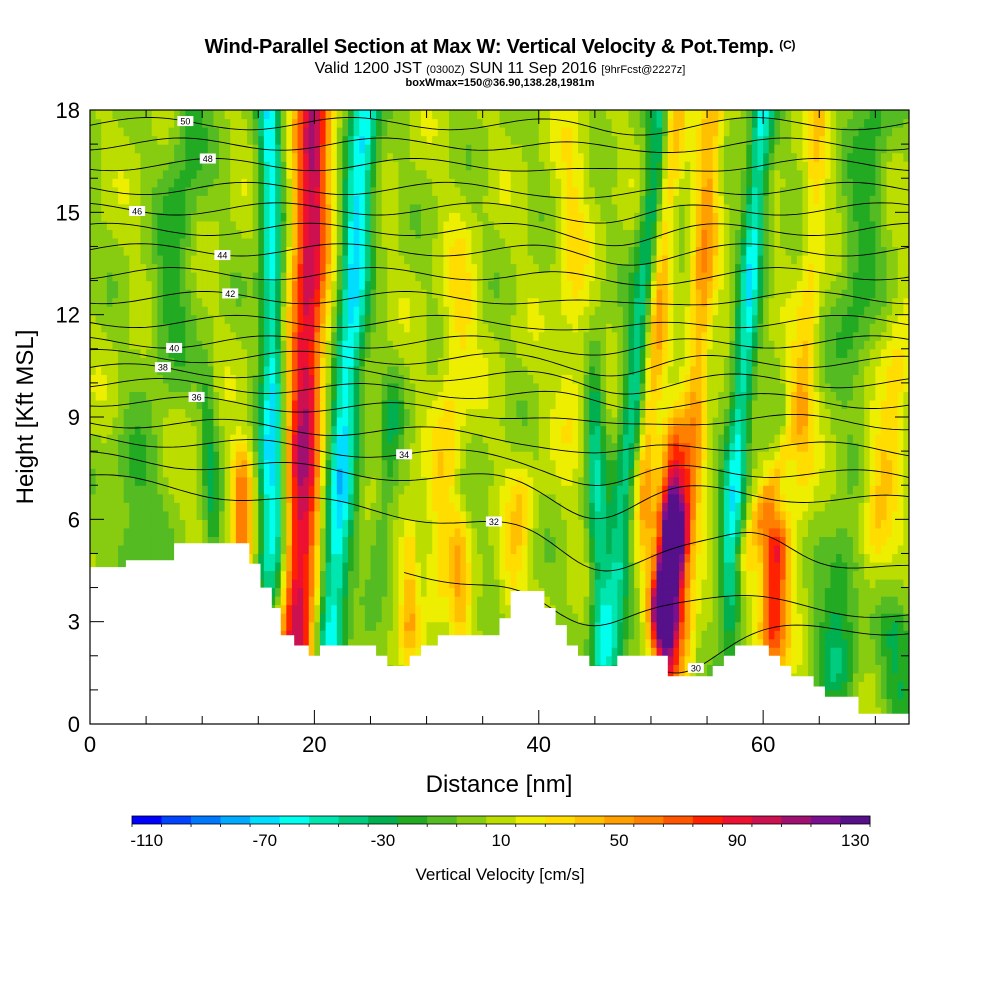 This screenshot has width=1000, height=1000. What do you see at coordinates (146, 840) in the screenshot?
I see `colorbar-tick-label: -110` at bounding box center [146, 840].